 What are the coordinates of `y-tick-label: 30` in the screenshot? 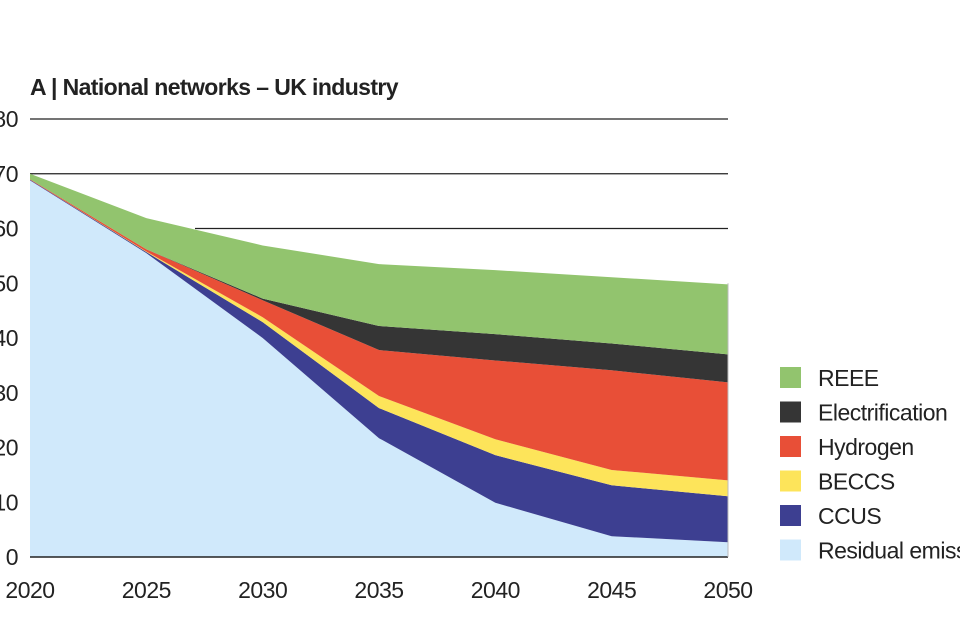 It's located at (9, 393).